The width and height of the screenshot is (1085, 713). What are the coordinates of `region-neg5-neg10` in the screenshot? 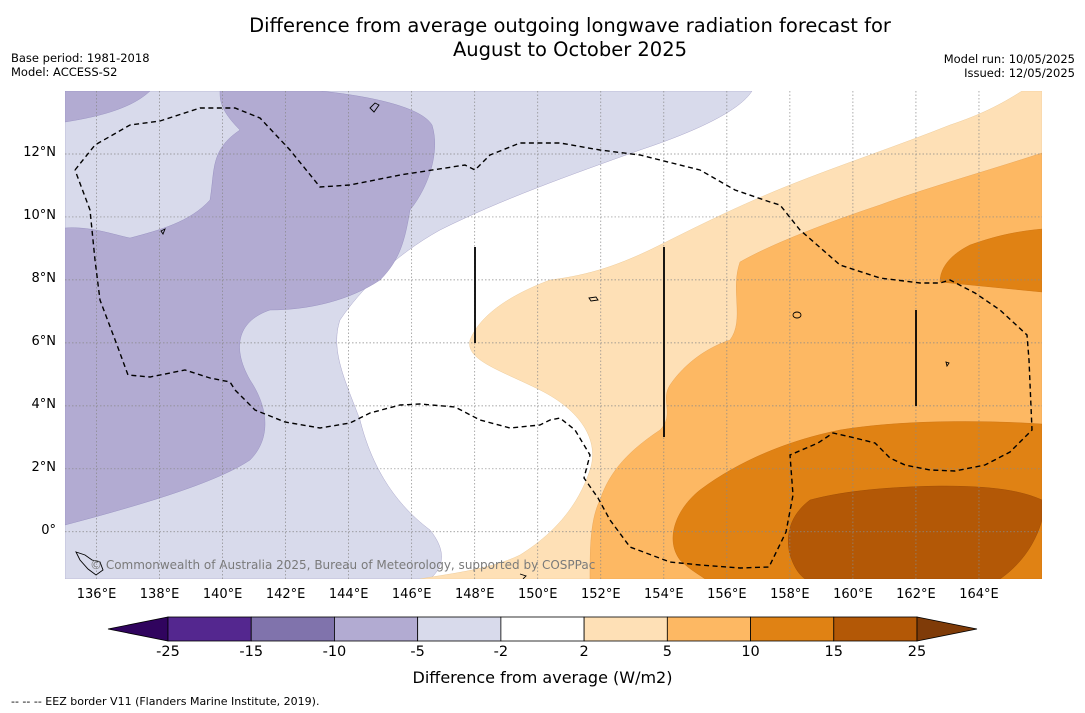 It's located at (108, 107).